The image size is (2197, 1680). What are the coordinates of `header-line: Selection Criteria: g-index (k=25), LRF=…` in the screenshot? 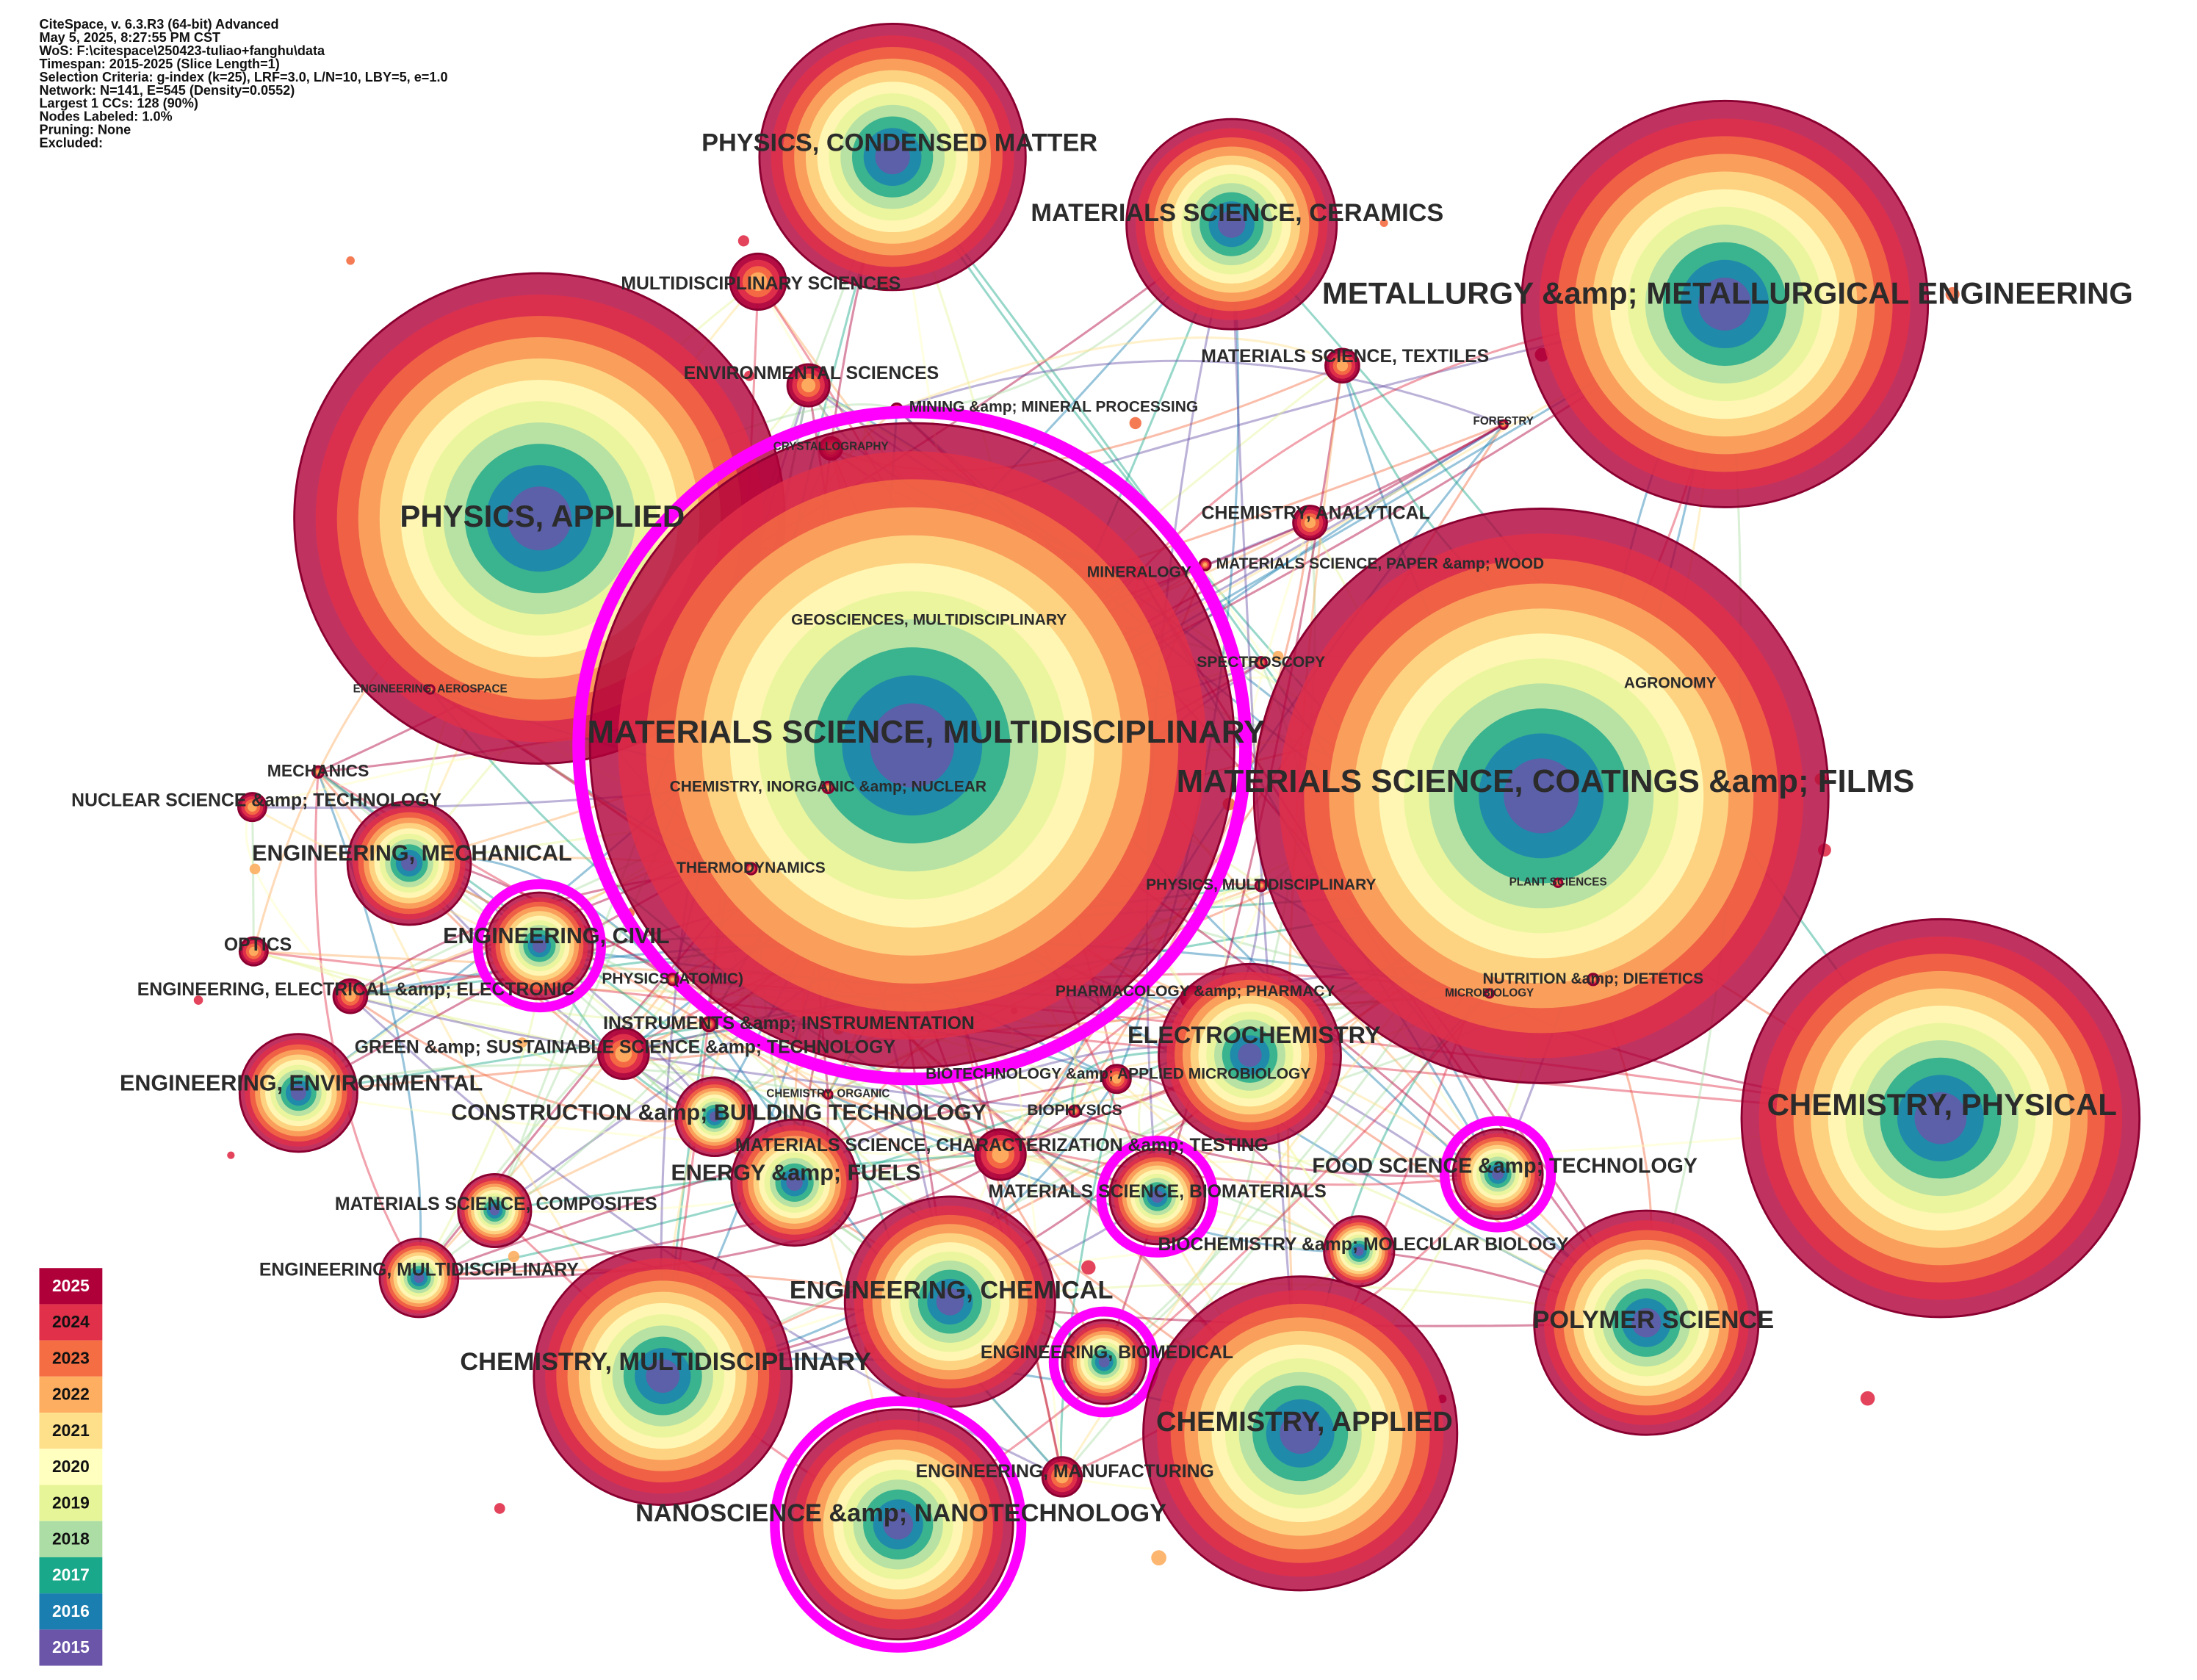 It's located at (243, 77).